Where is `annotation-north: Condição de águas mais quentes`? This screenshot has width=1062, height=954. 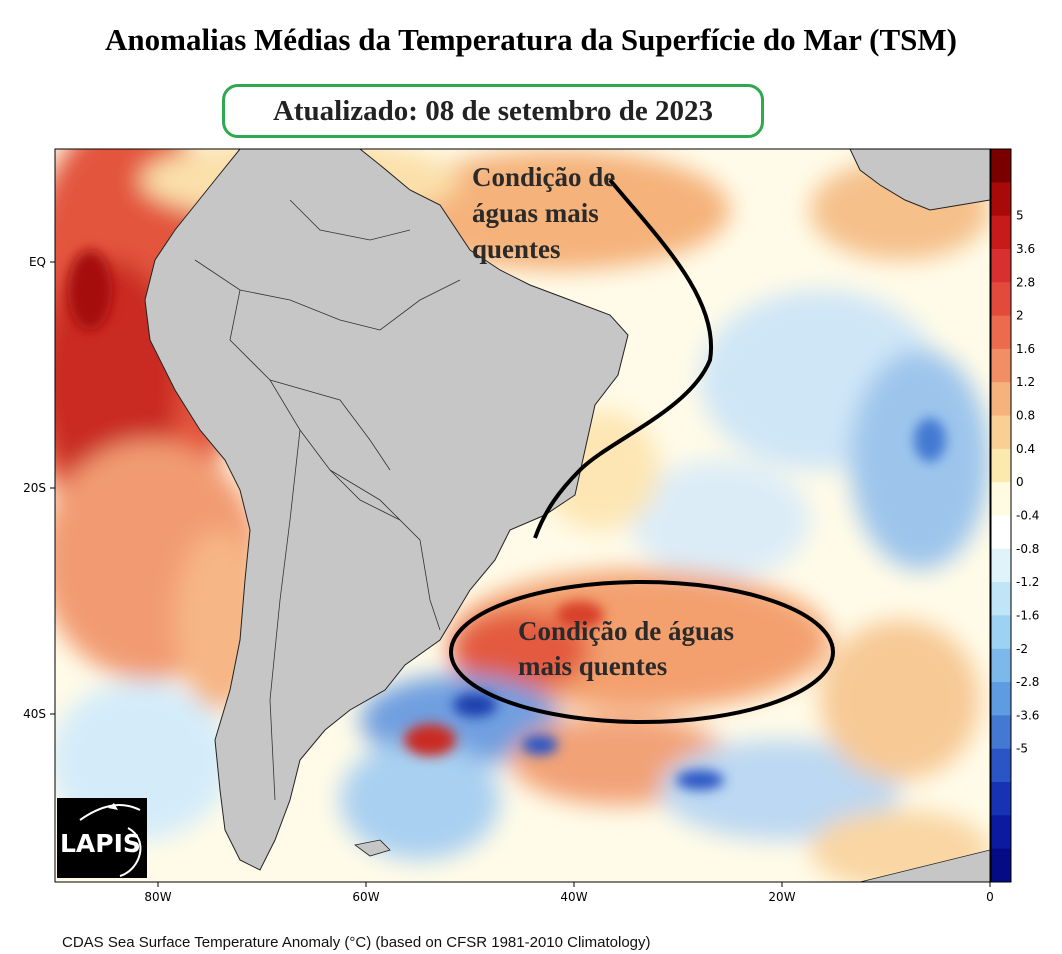
annotation-north: Condição de águas mais quentes is located at coordinates (543, 213).